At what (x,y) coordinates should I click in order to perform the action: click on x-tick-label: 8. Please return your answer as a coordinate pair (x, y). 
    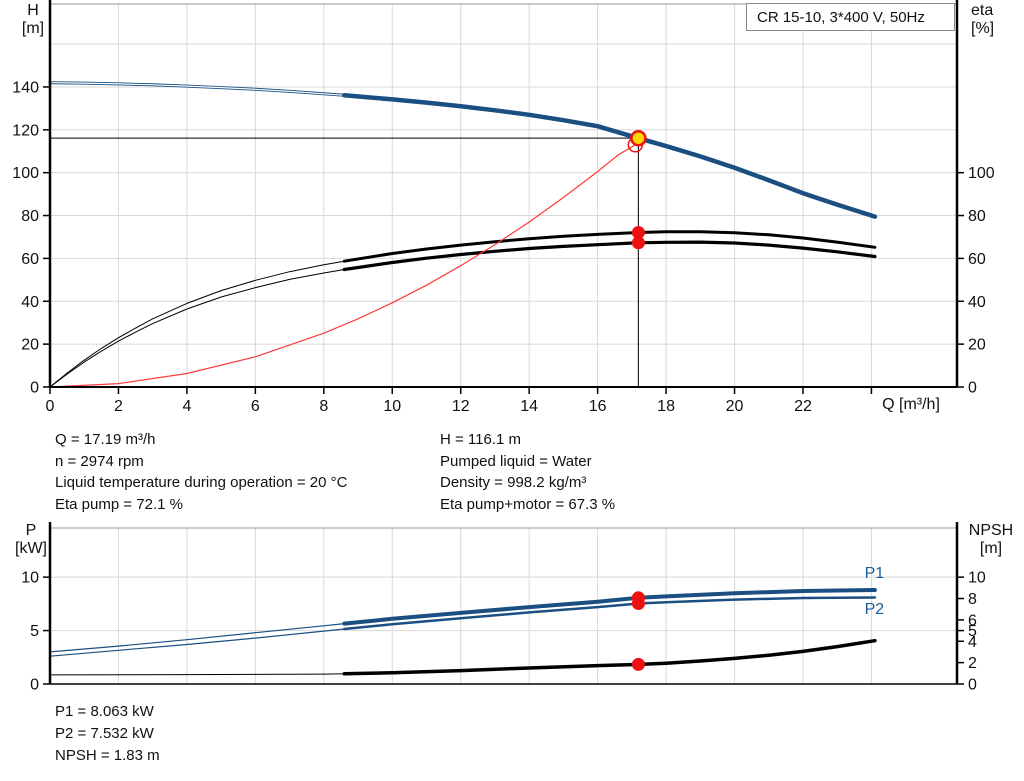
    Looking at the image, I should click on (323, 406).